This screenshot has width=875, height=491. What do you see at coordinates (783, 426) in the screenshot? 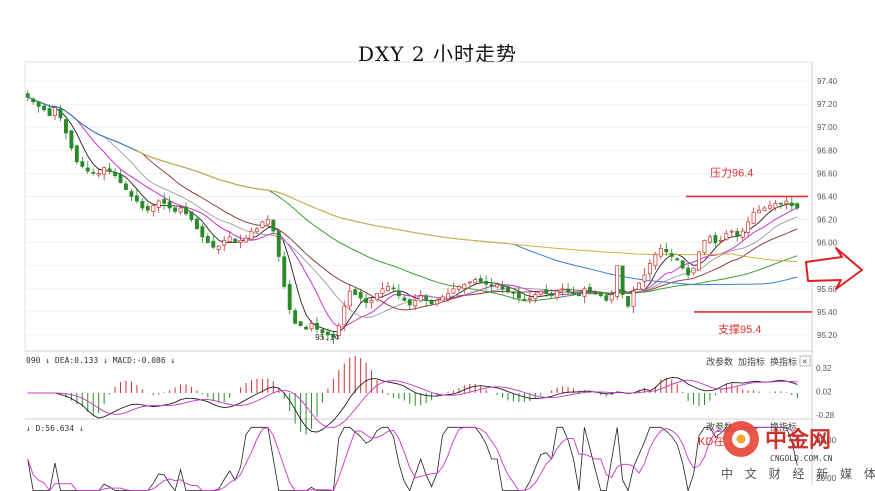
I see `switch-indicator-button-2: 换指标` at bounding box center [783, 426].